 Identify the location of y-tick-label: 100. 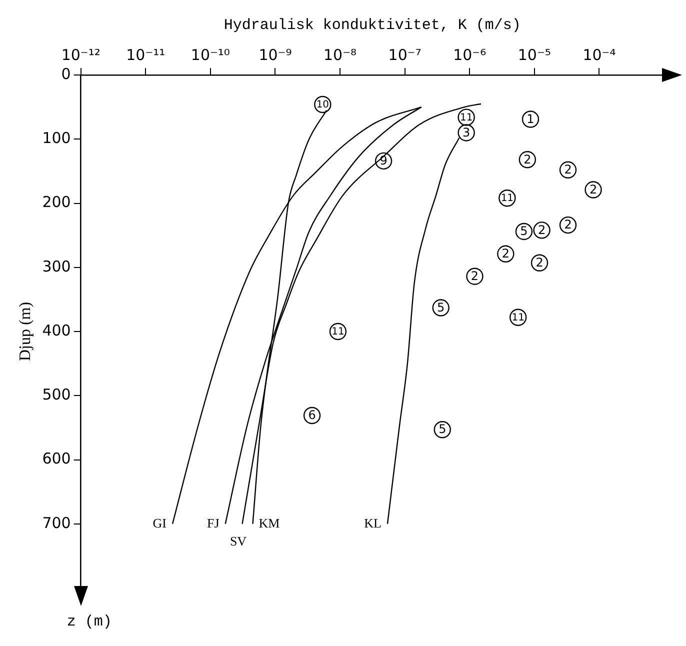
(56, 138).